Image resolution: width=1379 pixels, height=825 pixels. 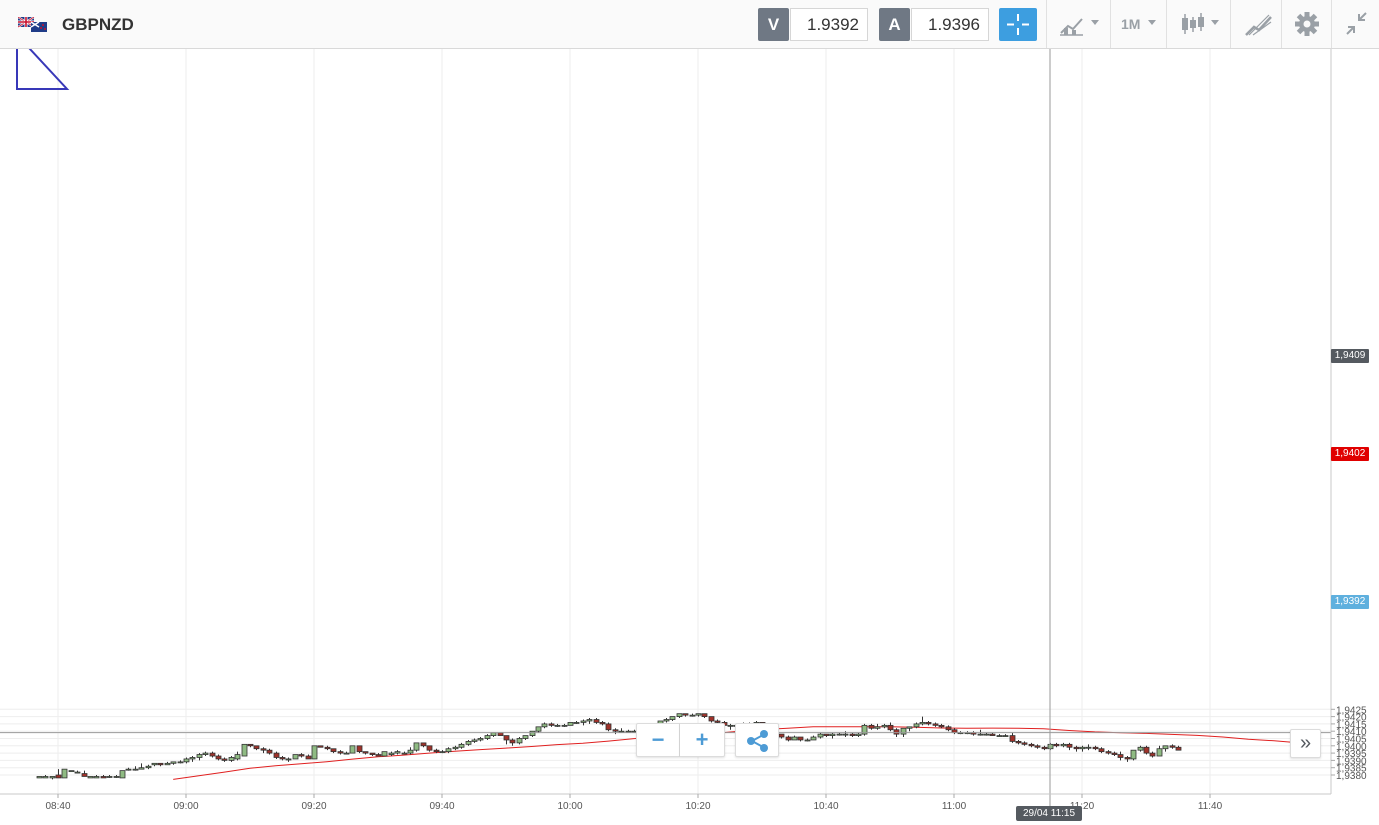 What do you see at coordinates (1198, 24) in the screenshot?
I see `chart-type-button` at bounding box center [1198, 24].